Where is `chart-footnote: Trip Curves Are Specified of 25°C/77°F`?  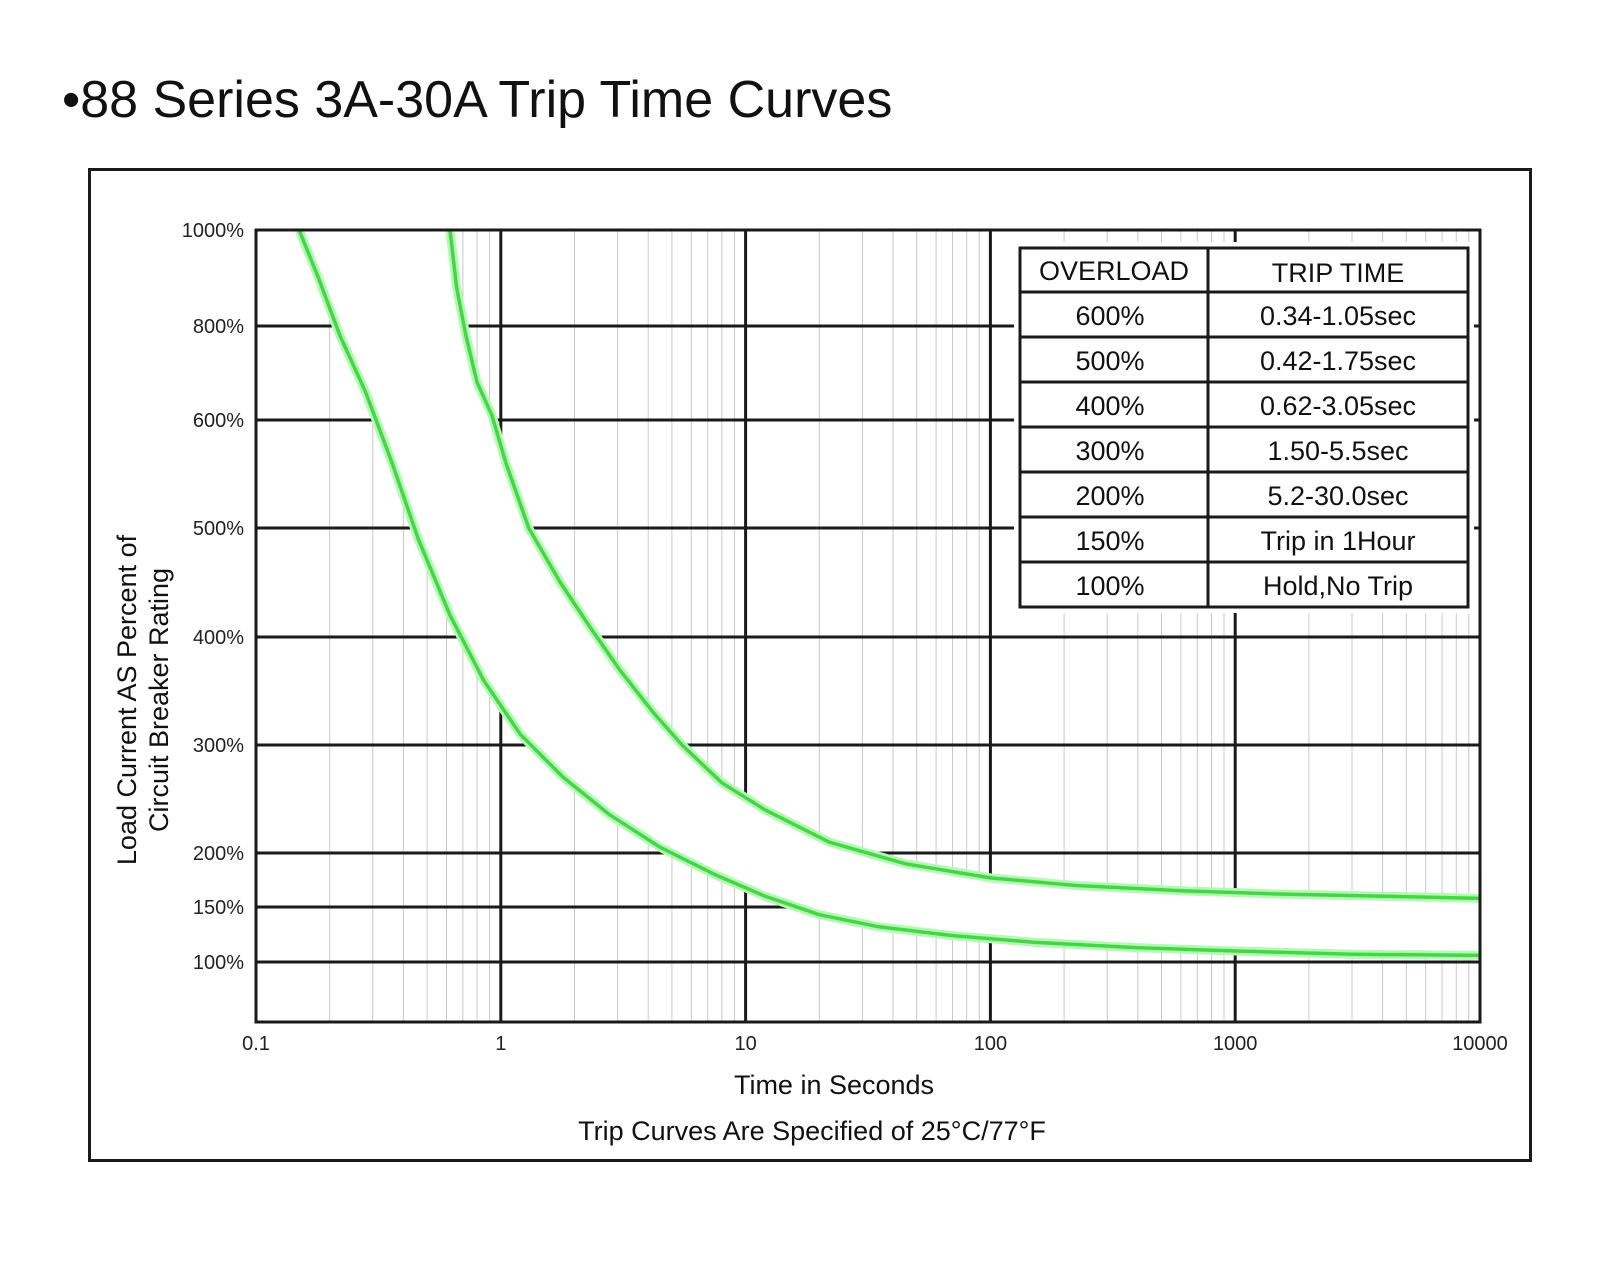 chart-footnote: Trip Curves Are Specified of 25°C/77°F is located at coordinates (812, 1131).